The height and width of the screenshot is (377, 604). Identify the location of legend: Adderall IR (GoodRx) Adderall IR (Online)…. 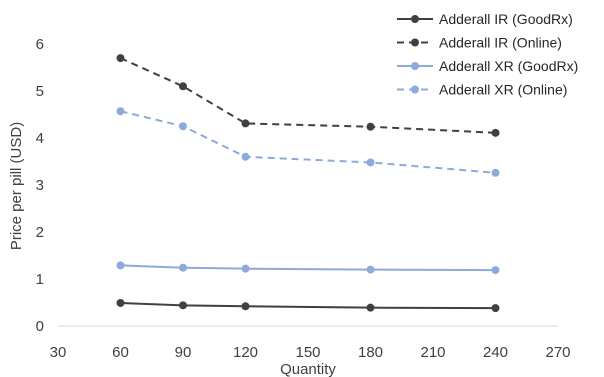
(487, 54).